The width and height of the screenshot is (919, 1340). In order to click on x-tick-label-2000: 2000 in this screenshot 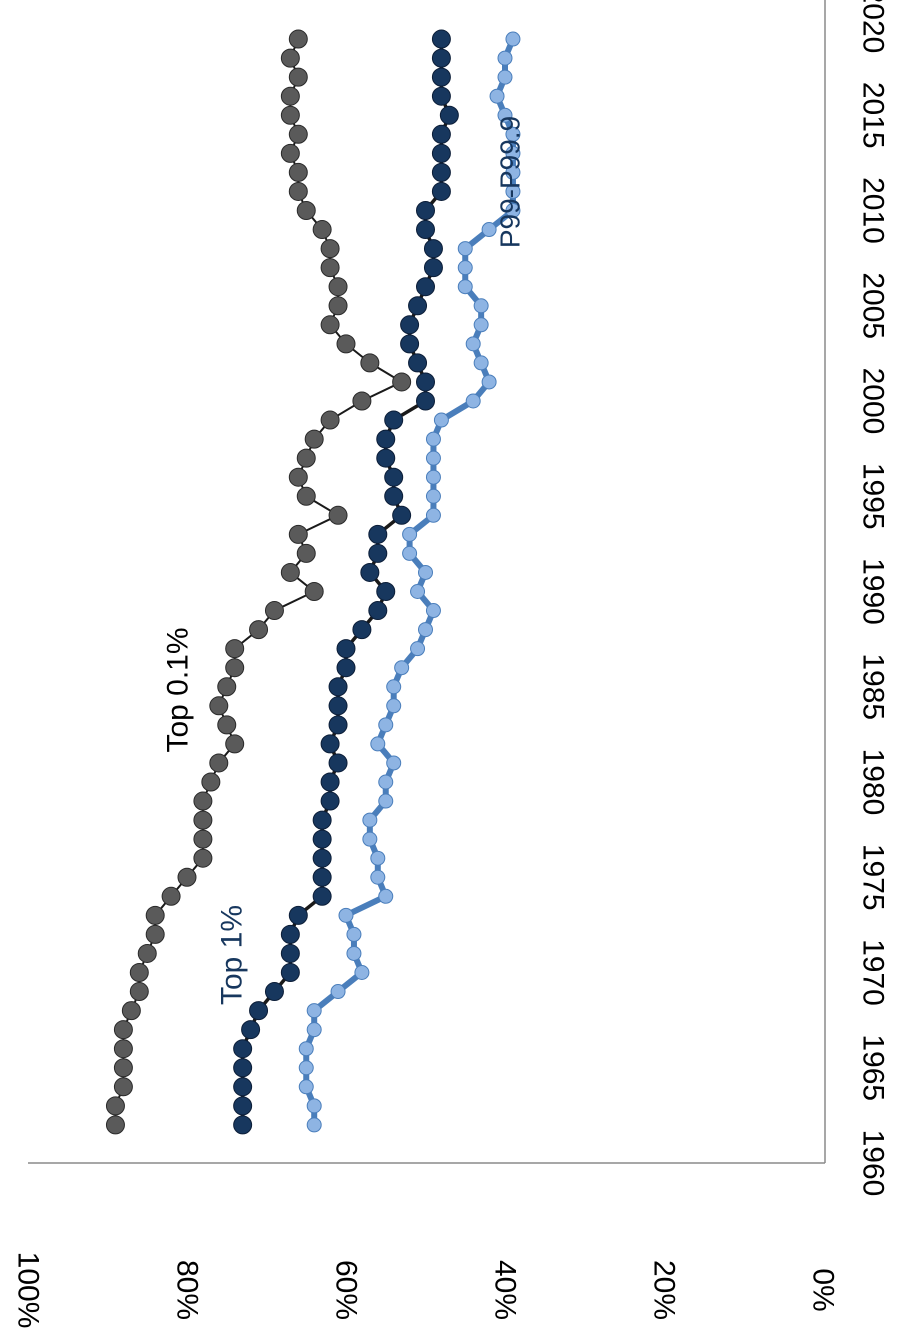, I will do `click(873, 401)`.